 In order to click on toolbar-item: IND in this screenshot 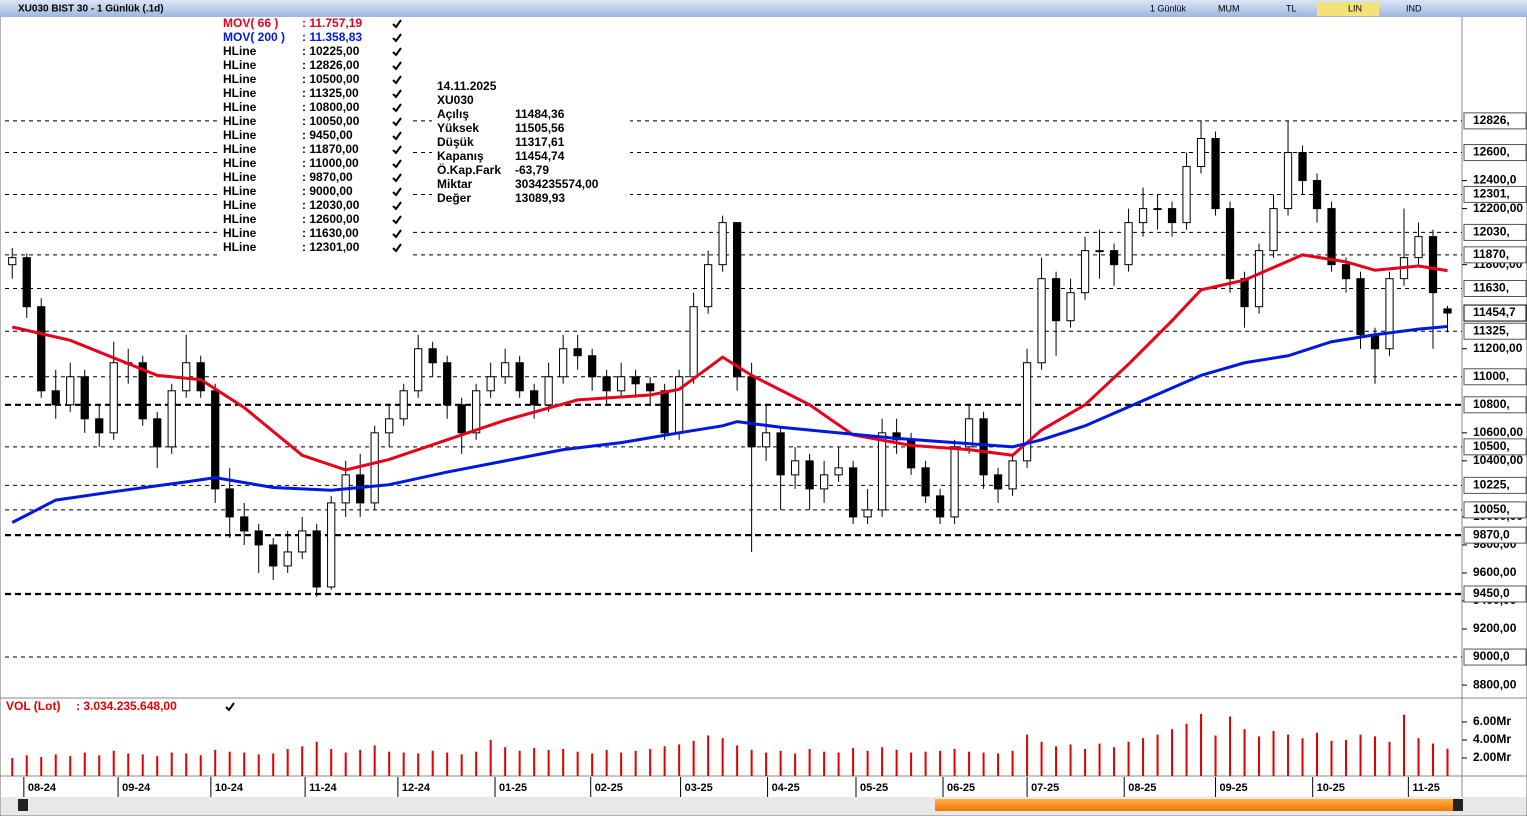, I will do `click(1414, 8)`.